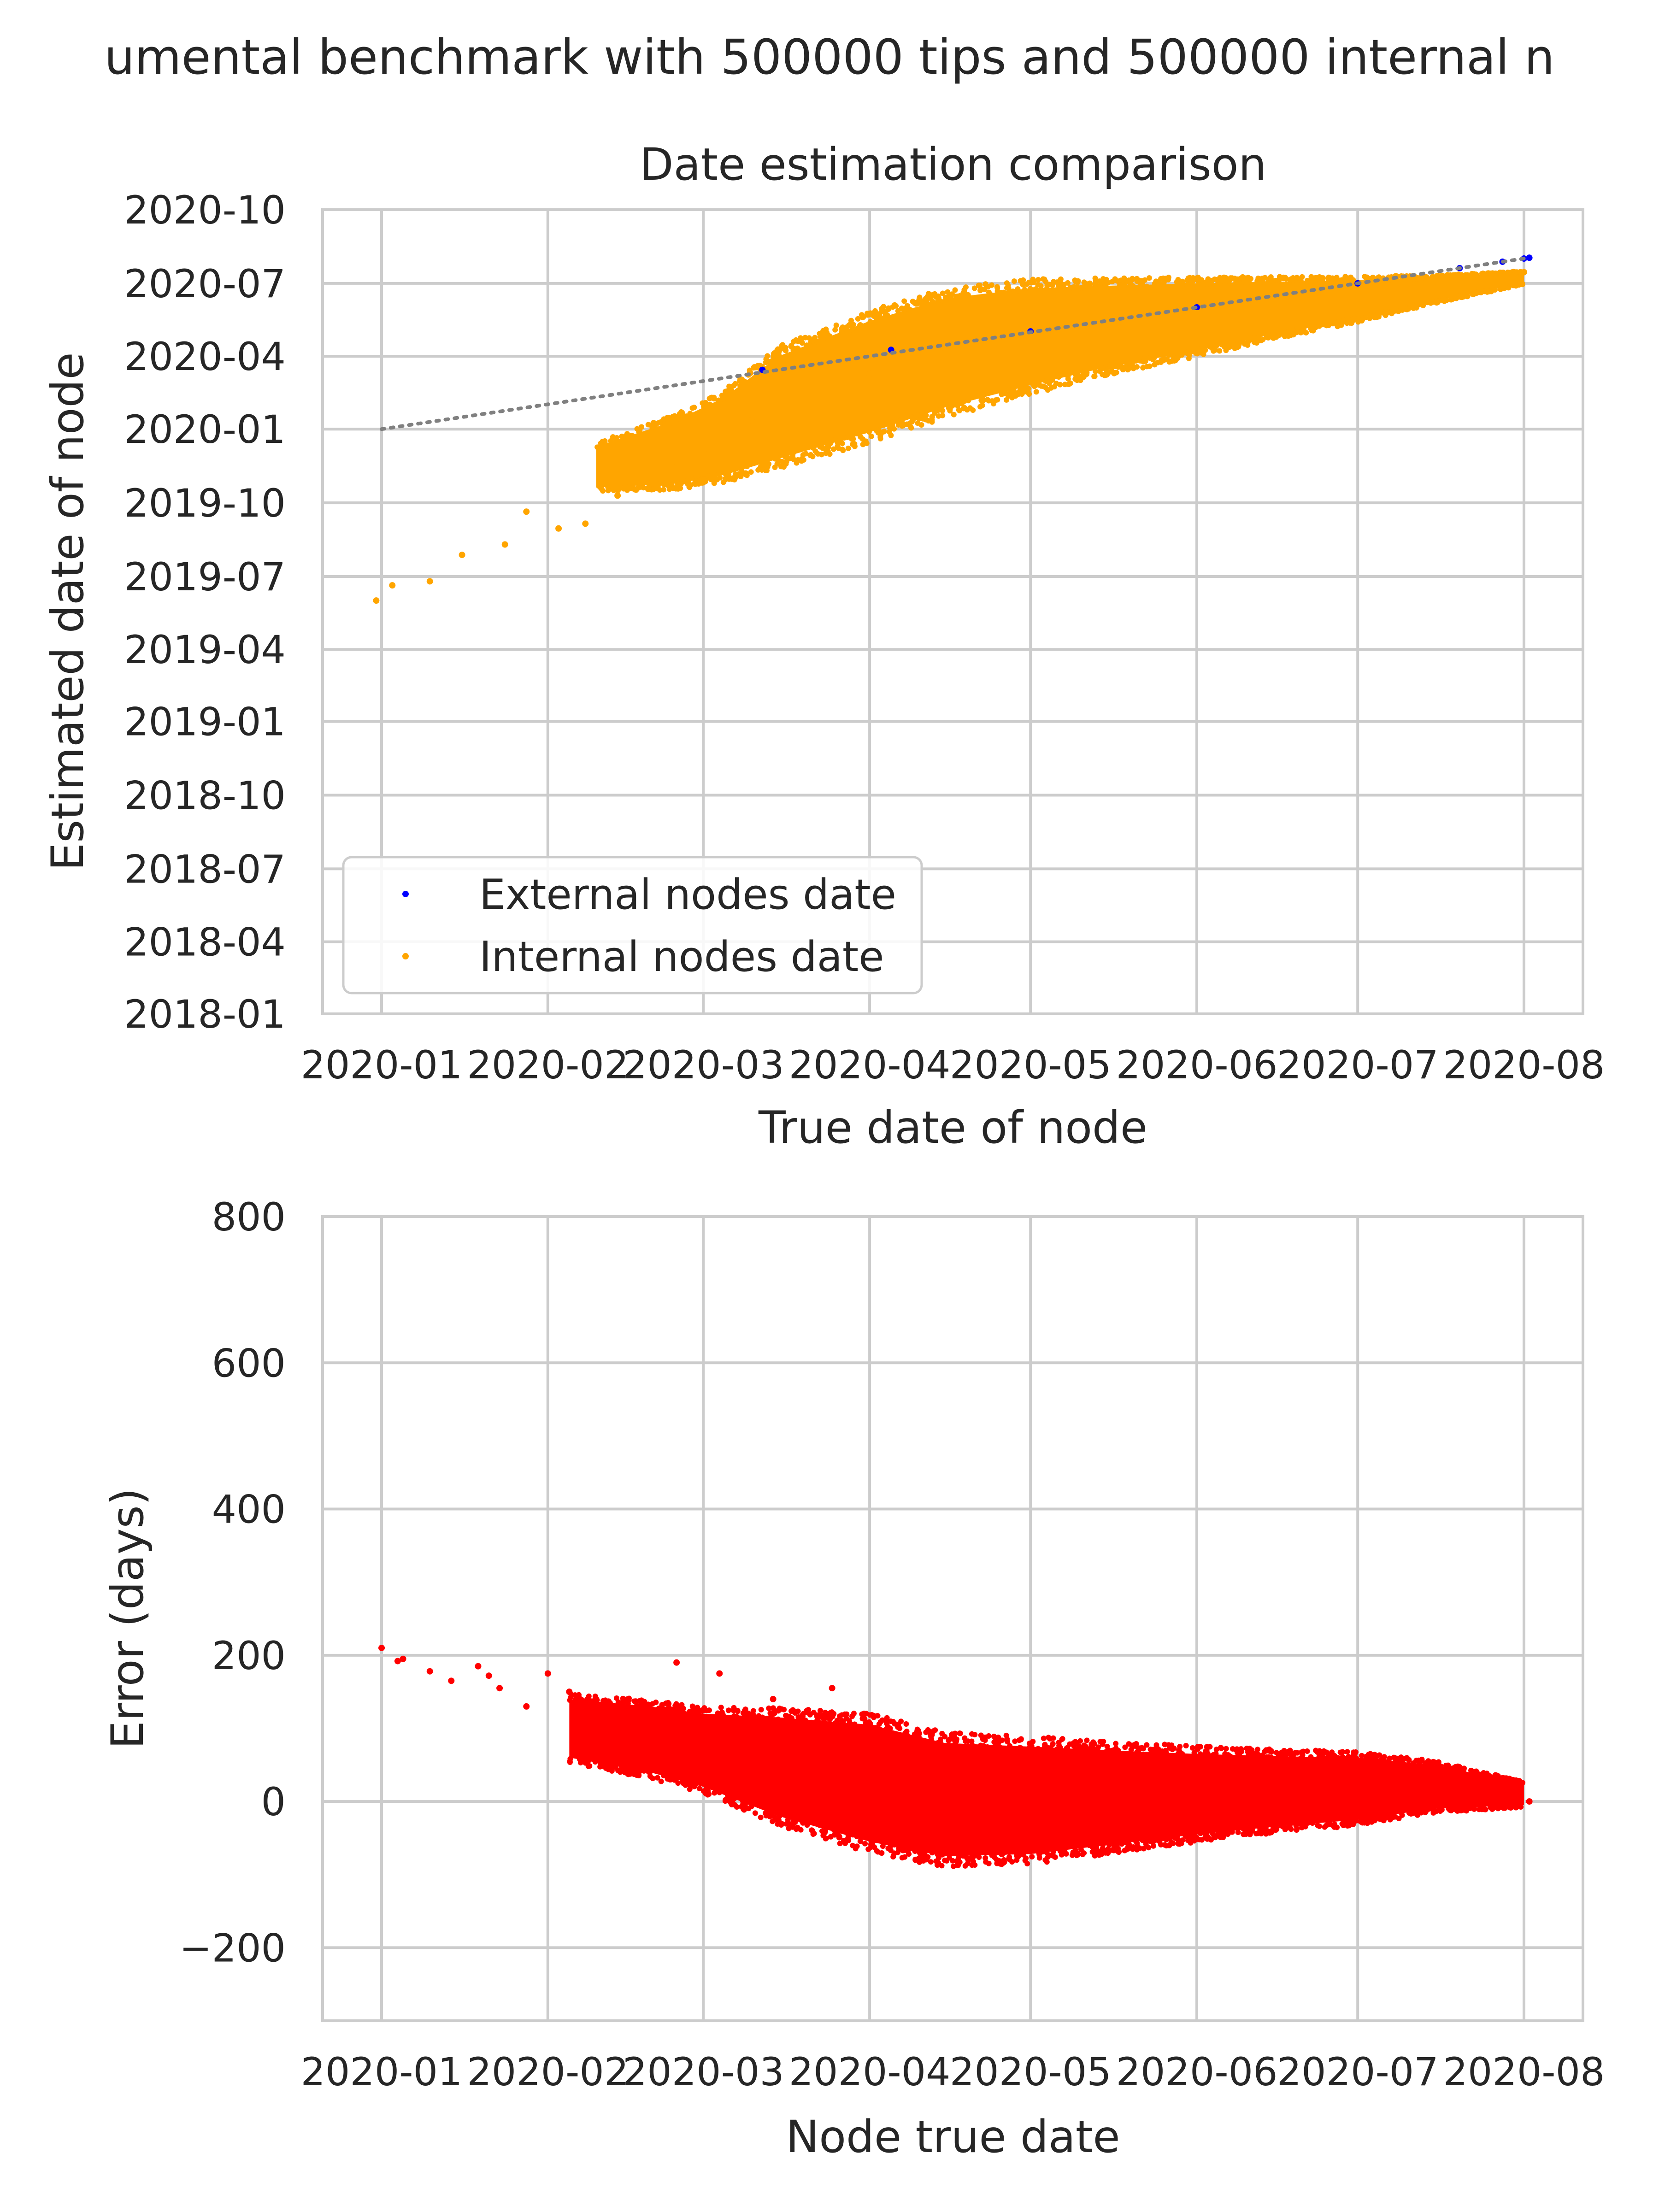  I want to click on top-legend: External nodes date Internal nodes date, so click(632, 925).